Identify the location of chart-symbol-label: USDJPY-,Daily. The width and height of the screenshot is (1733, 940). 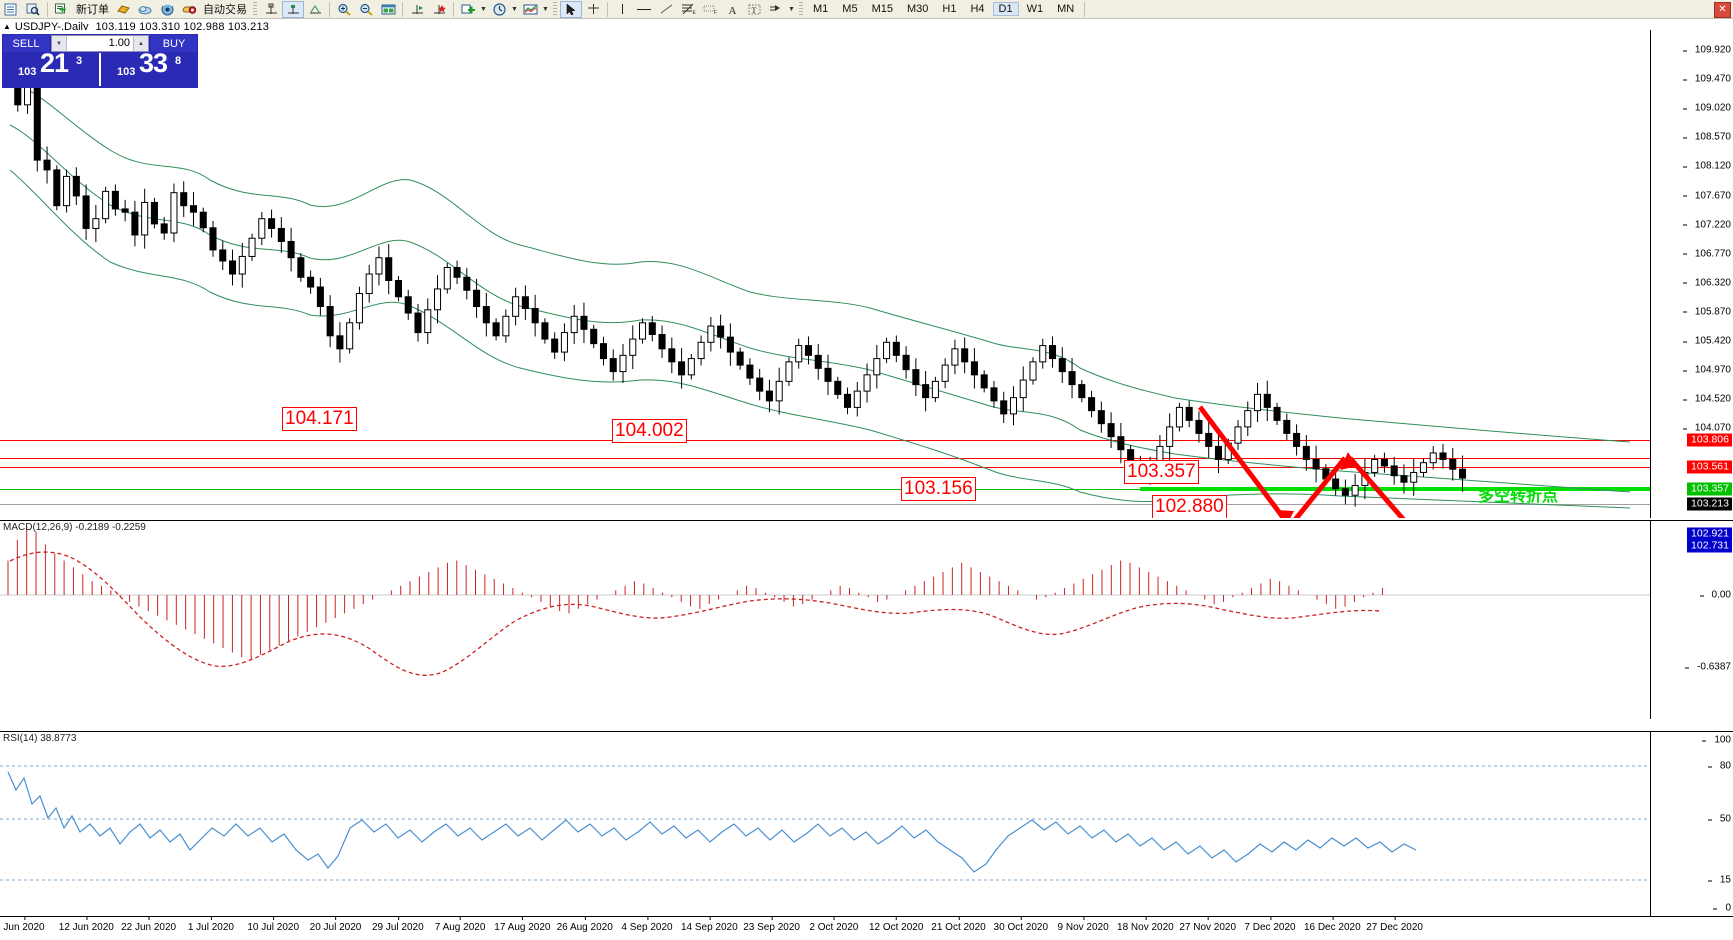
(51, 26).